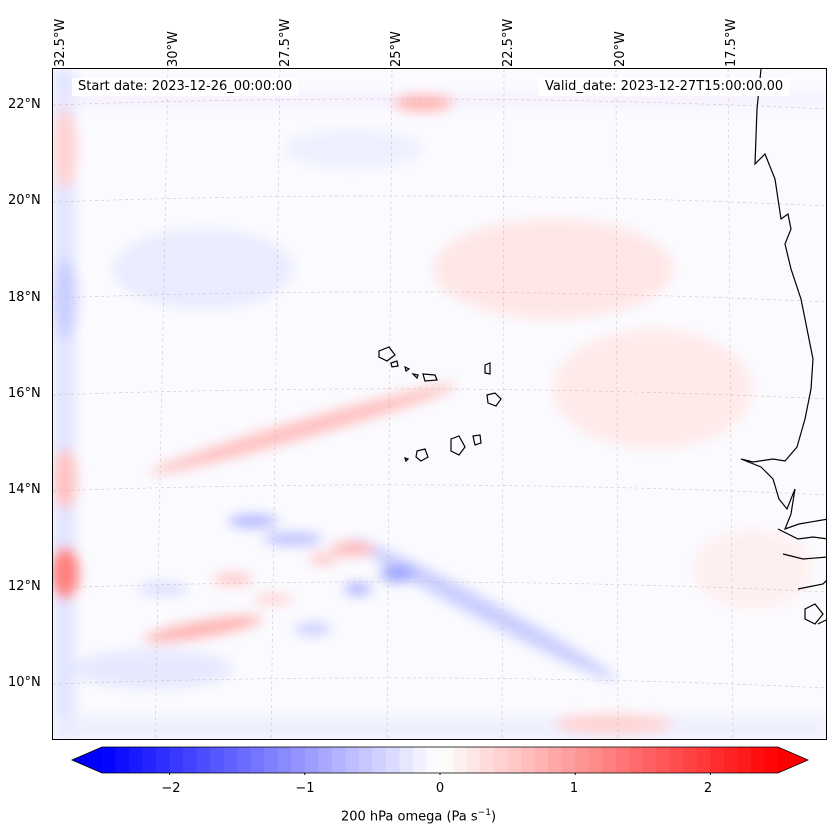 The height and width of the screenshot is (839, 837). What do you see at coordinates (484, 813) in the screenshot?
I see `colorbar-label-sup: −1` at bounding box center [484, 813].